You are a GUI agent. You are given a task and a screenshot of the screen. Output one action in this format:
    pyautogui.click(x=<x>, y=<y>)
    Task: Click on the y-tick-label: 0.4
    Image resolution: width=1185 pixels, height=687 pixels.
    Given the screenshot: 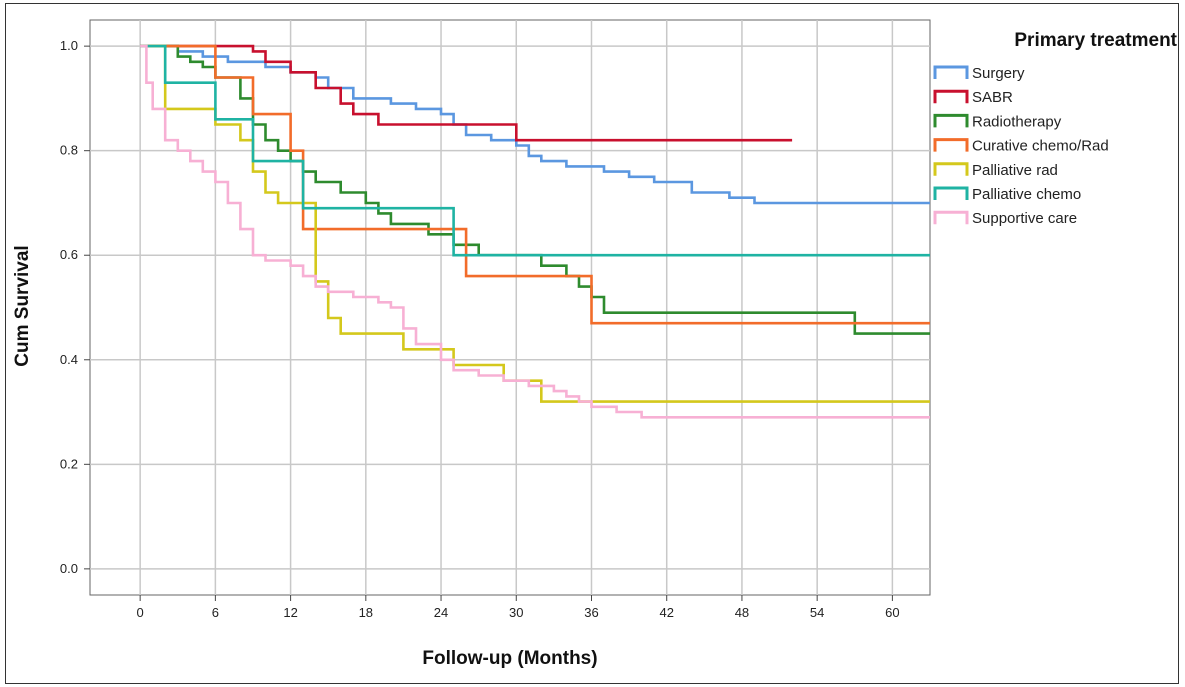 What is the action you would take?
    pyautogui.click(x=69, y=359)
    